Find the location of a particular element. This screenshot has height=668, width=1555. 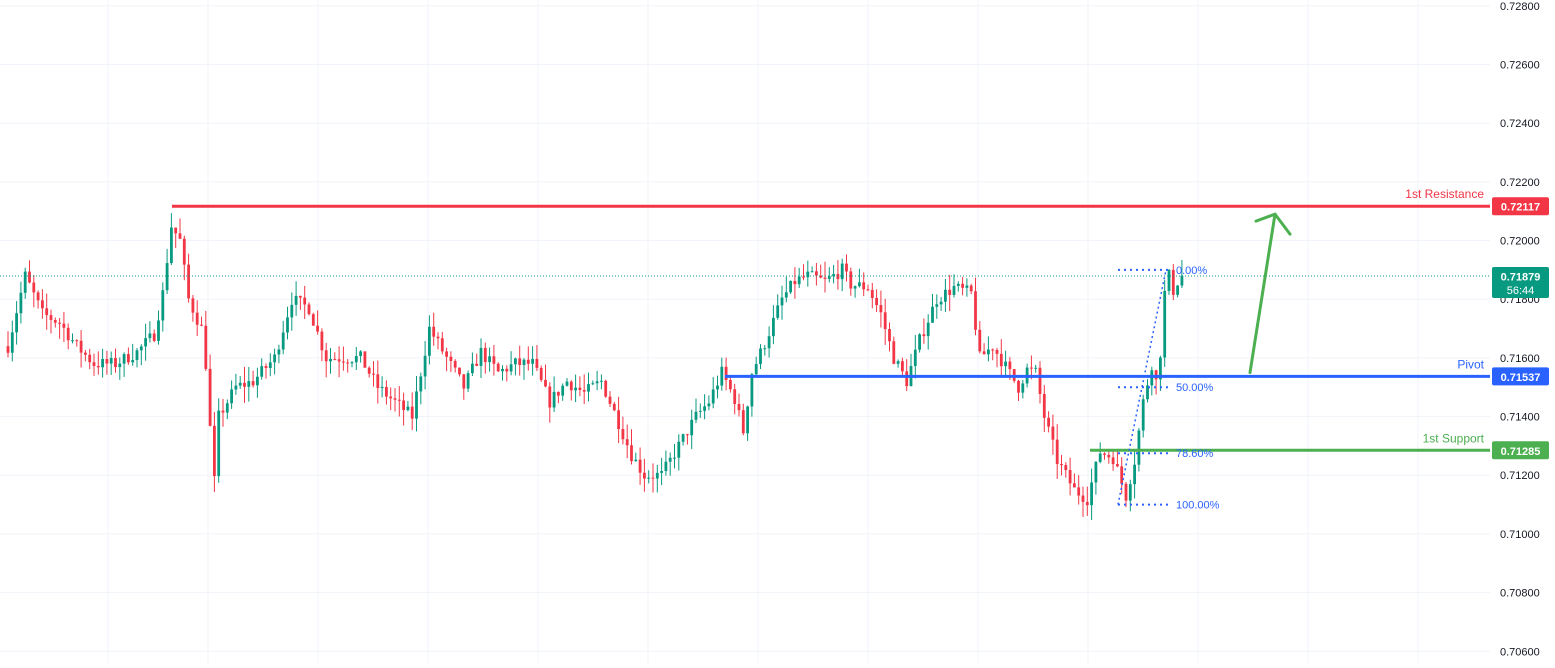

fib-level-label: 50.00% is located at coordinates (1195, 388).